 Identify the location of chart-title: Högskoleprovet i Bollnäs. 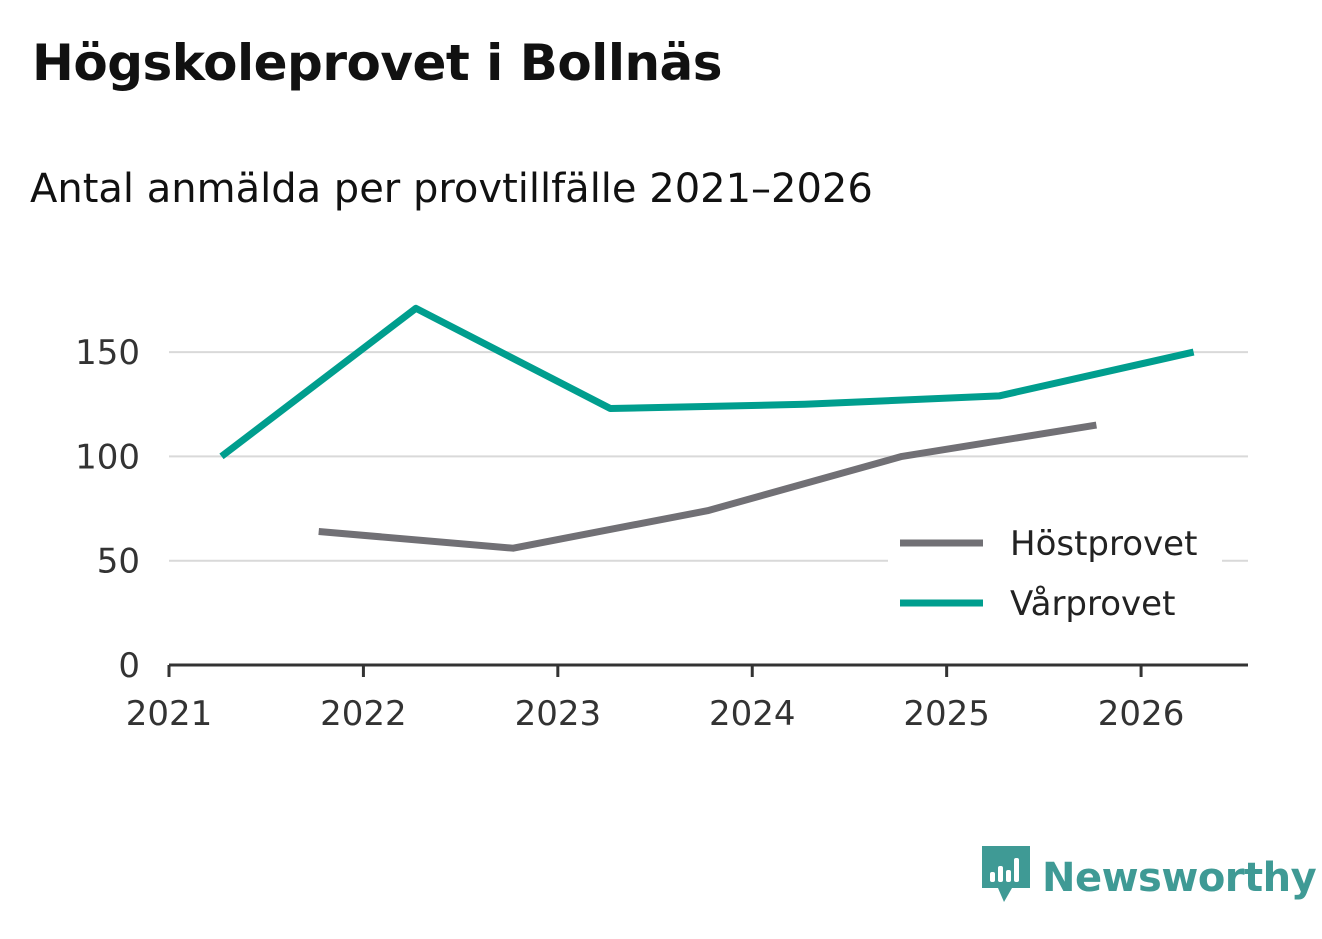
(377, 63).